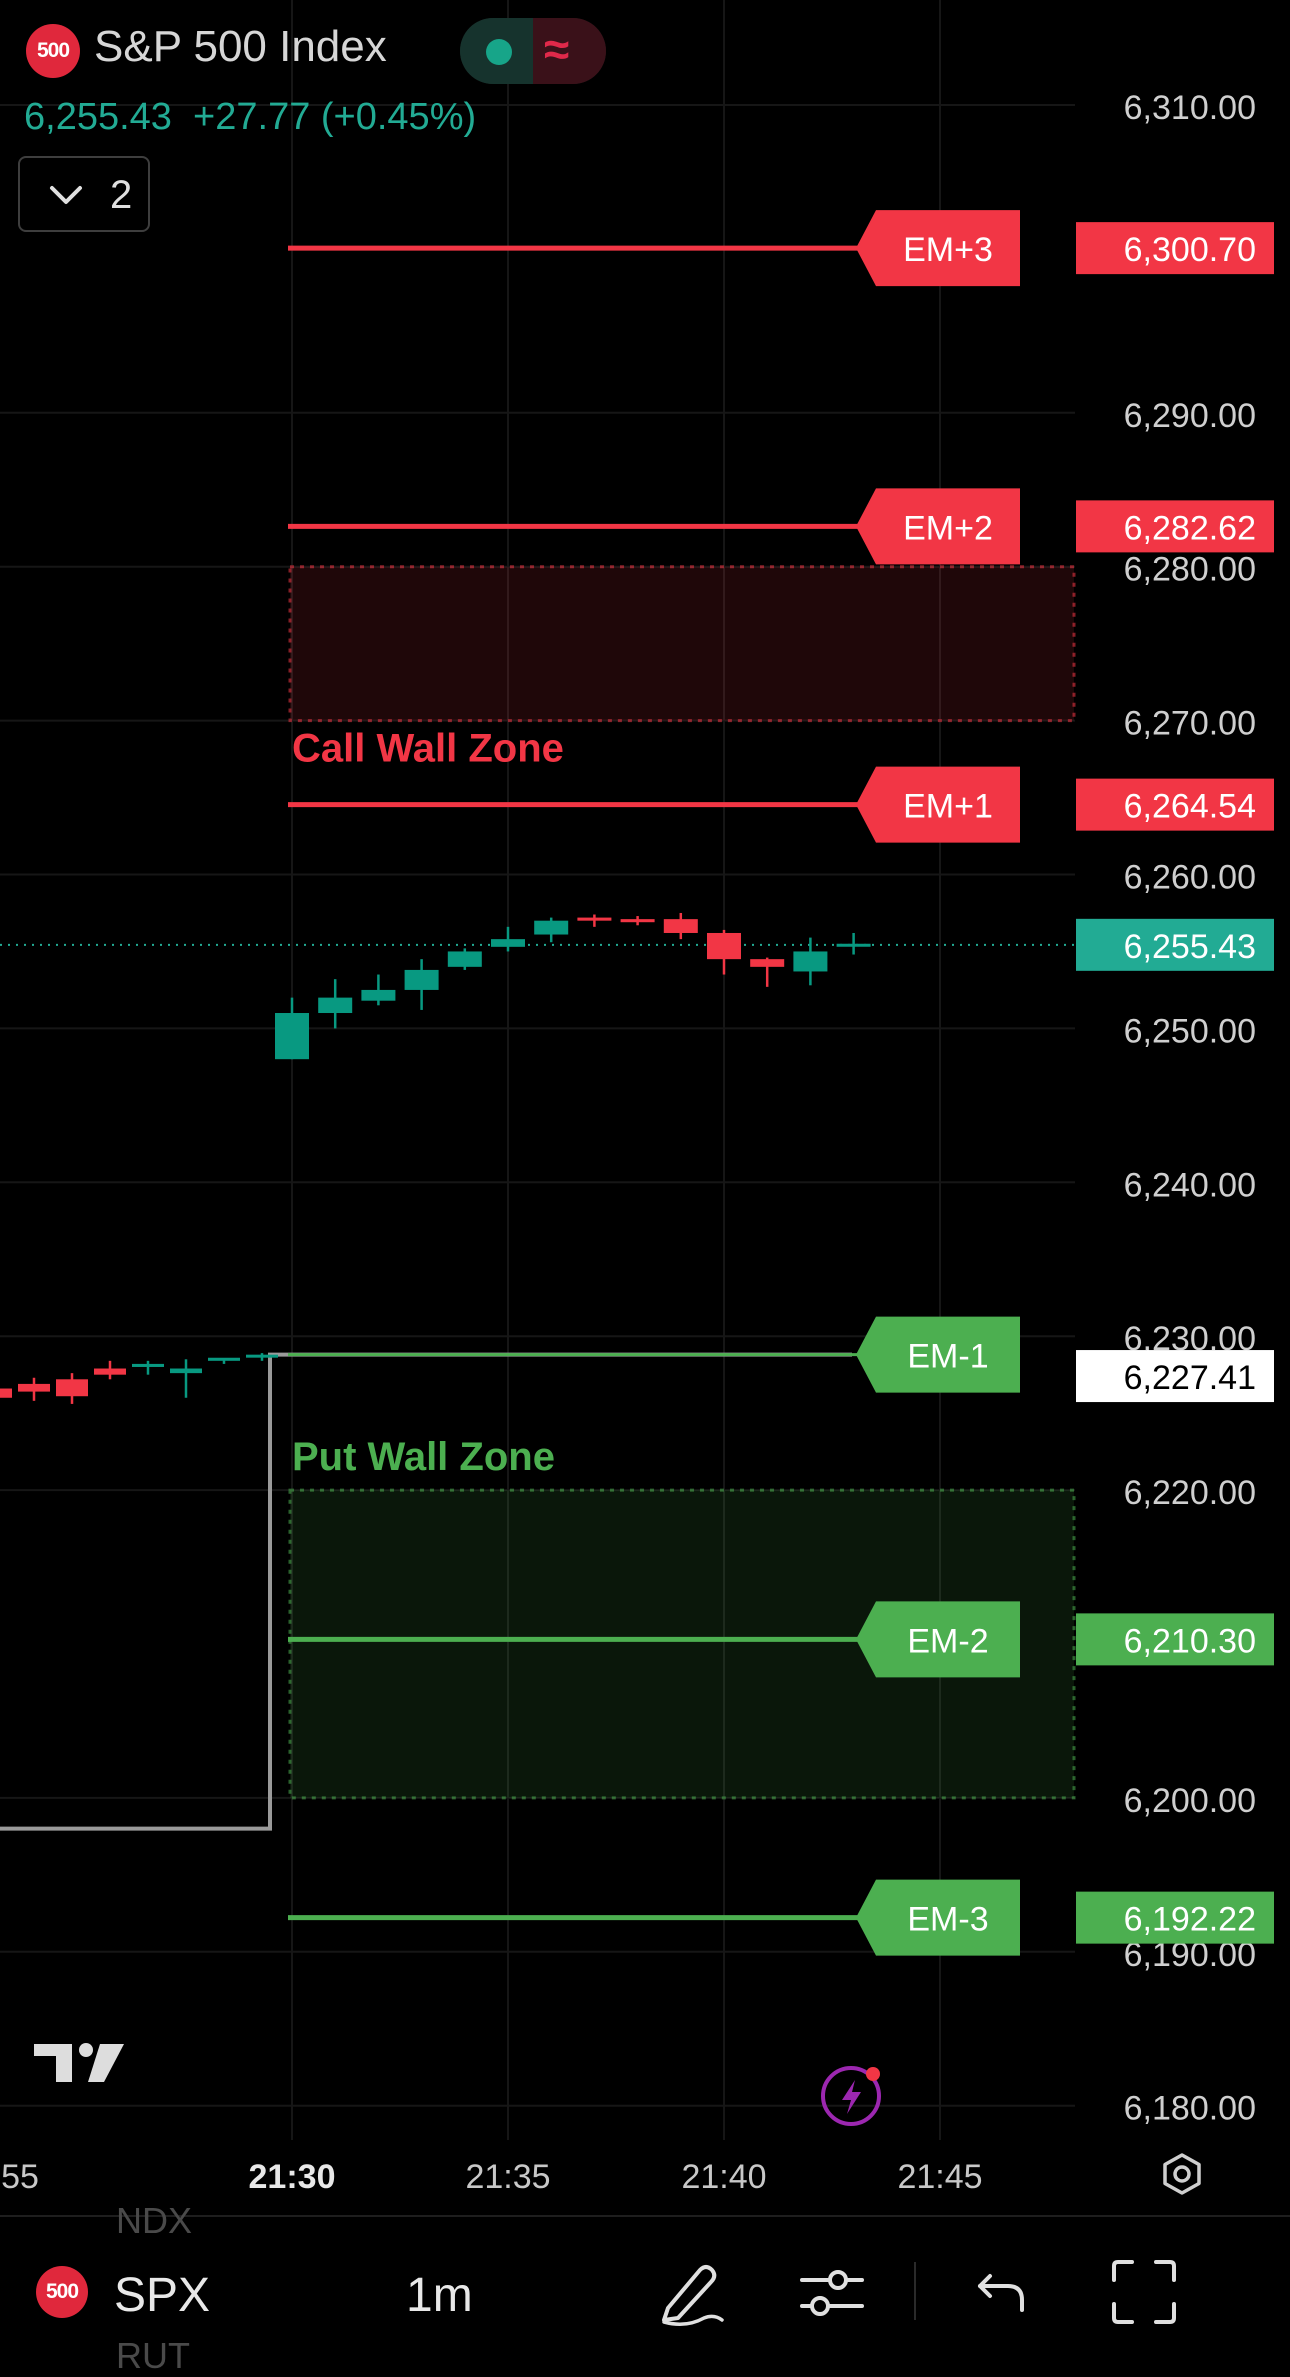 Image resolution: width=1290 pixels, height=2377 pixels. I want to click on zone-label: Call Wall Zone, so click(428, 749).